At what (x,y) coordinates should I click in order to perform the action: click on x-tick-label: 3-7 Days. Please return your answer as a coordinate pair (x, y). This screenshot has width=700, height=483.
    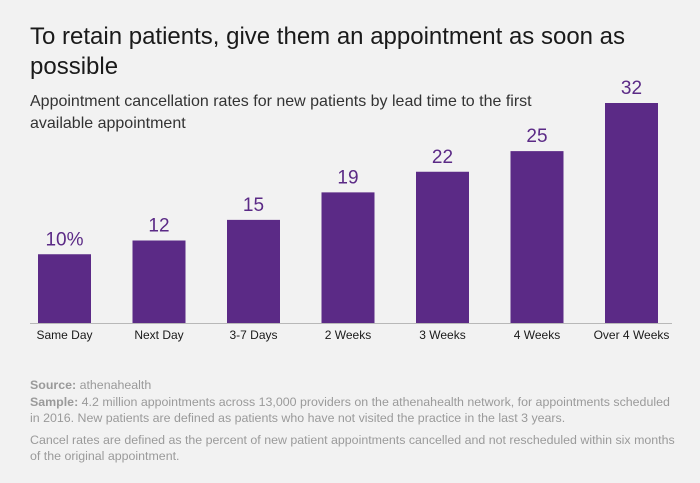
    Looking at the image, I should click on (253, 335).